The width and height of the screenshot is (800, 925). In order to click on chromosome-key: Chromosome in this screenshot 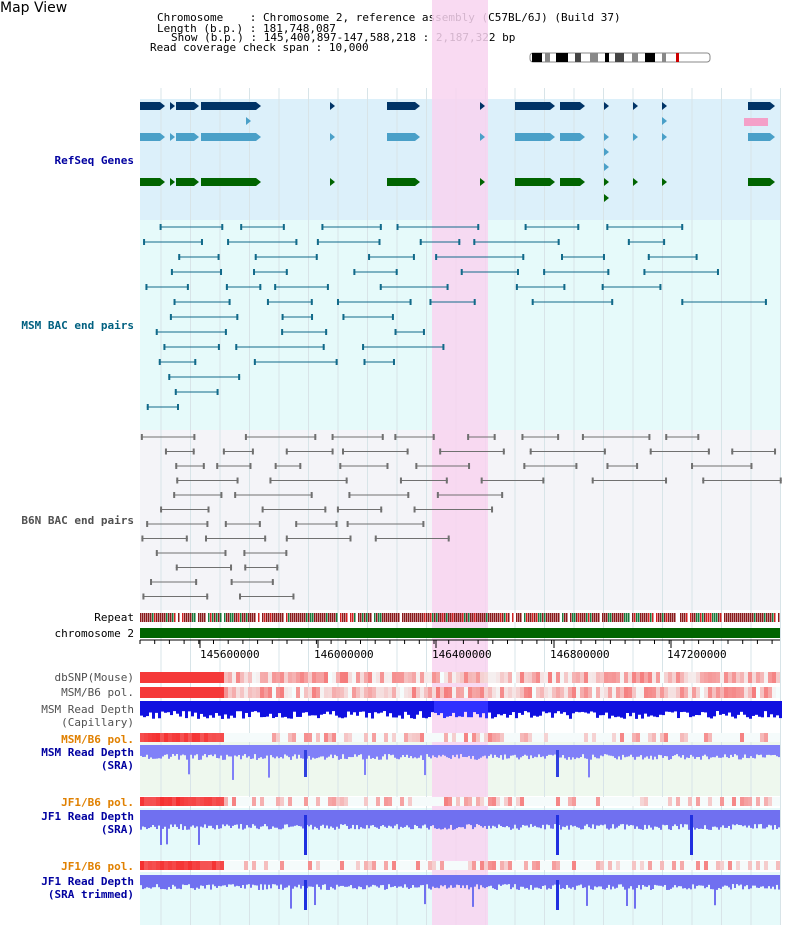, I will do `click(190, 17)`.